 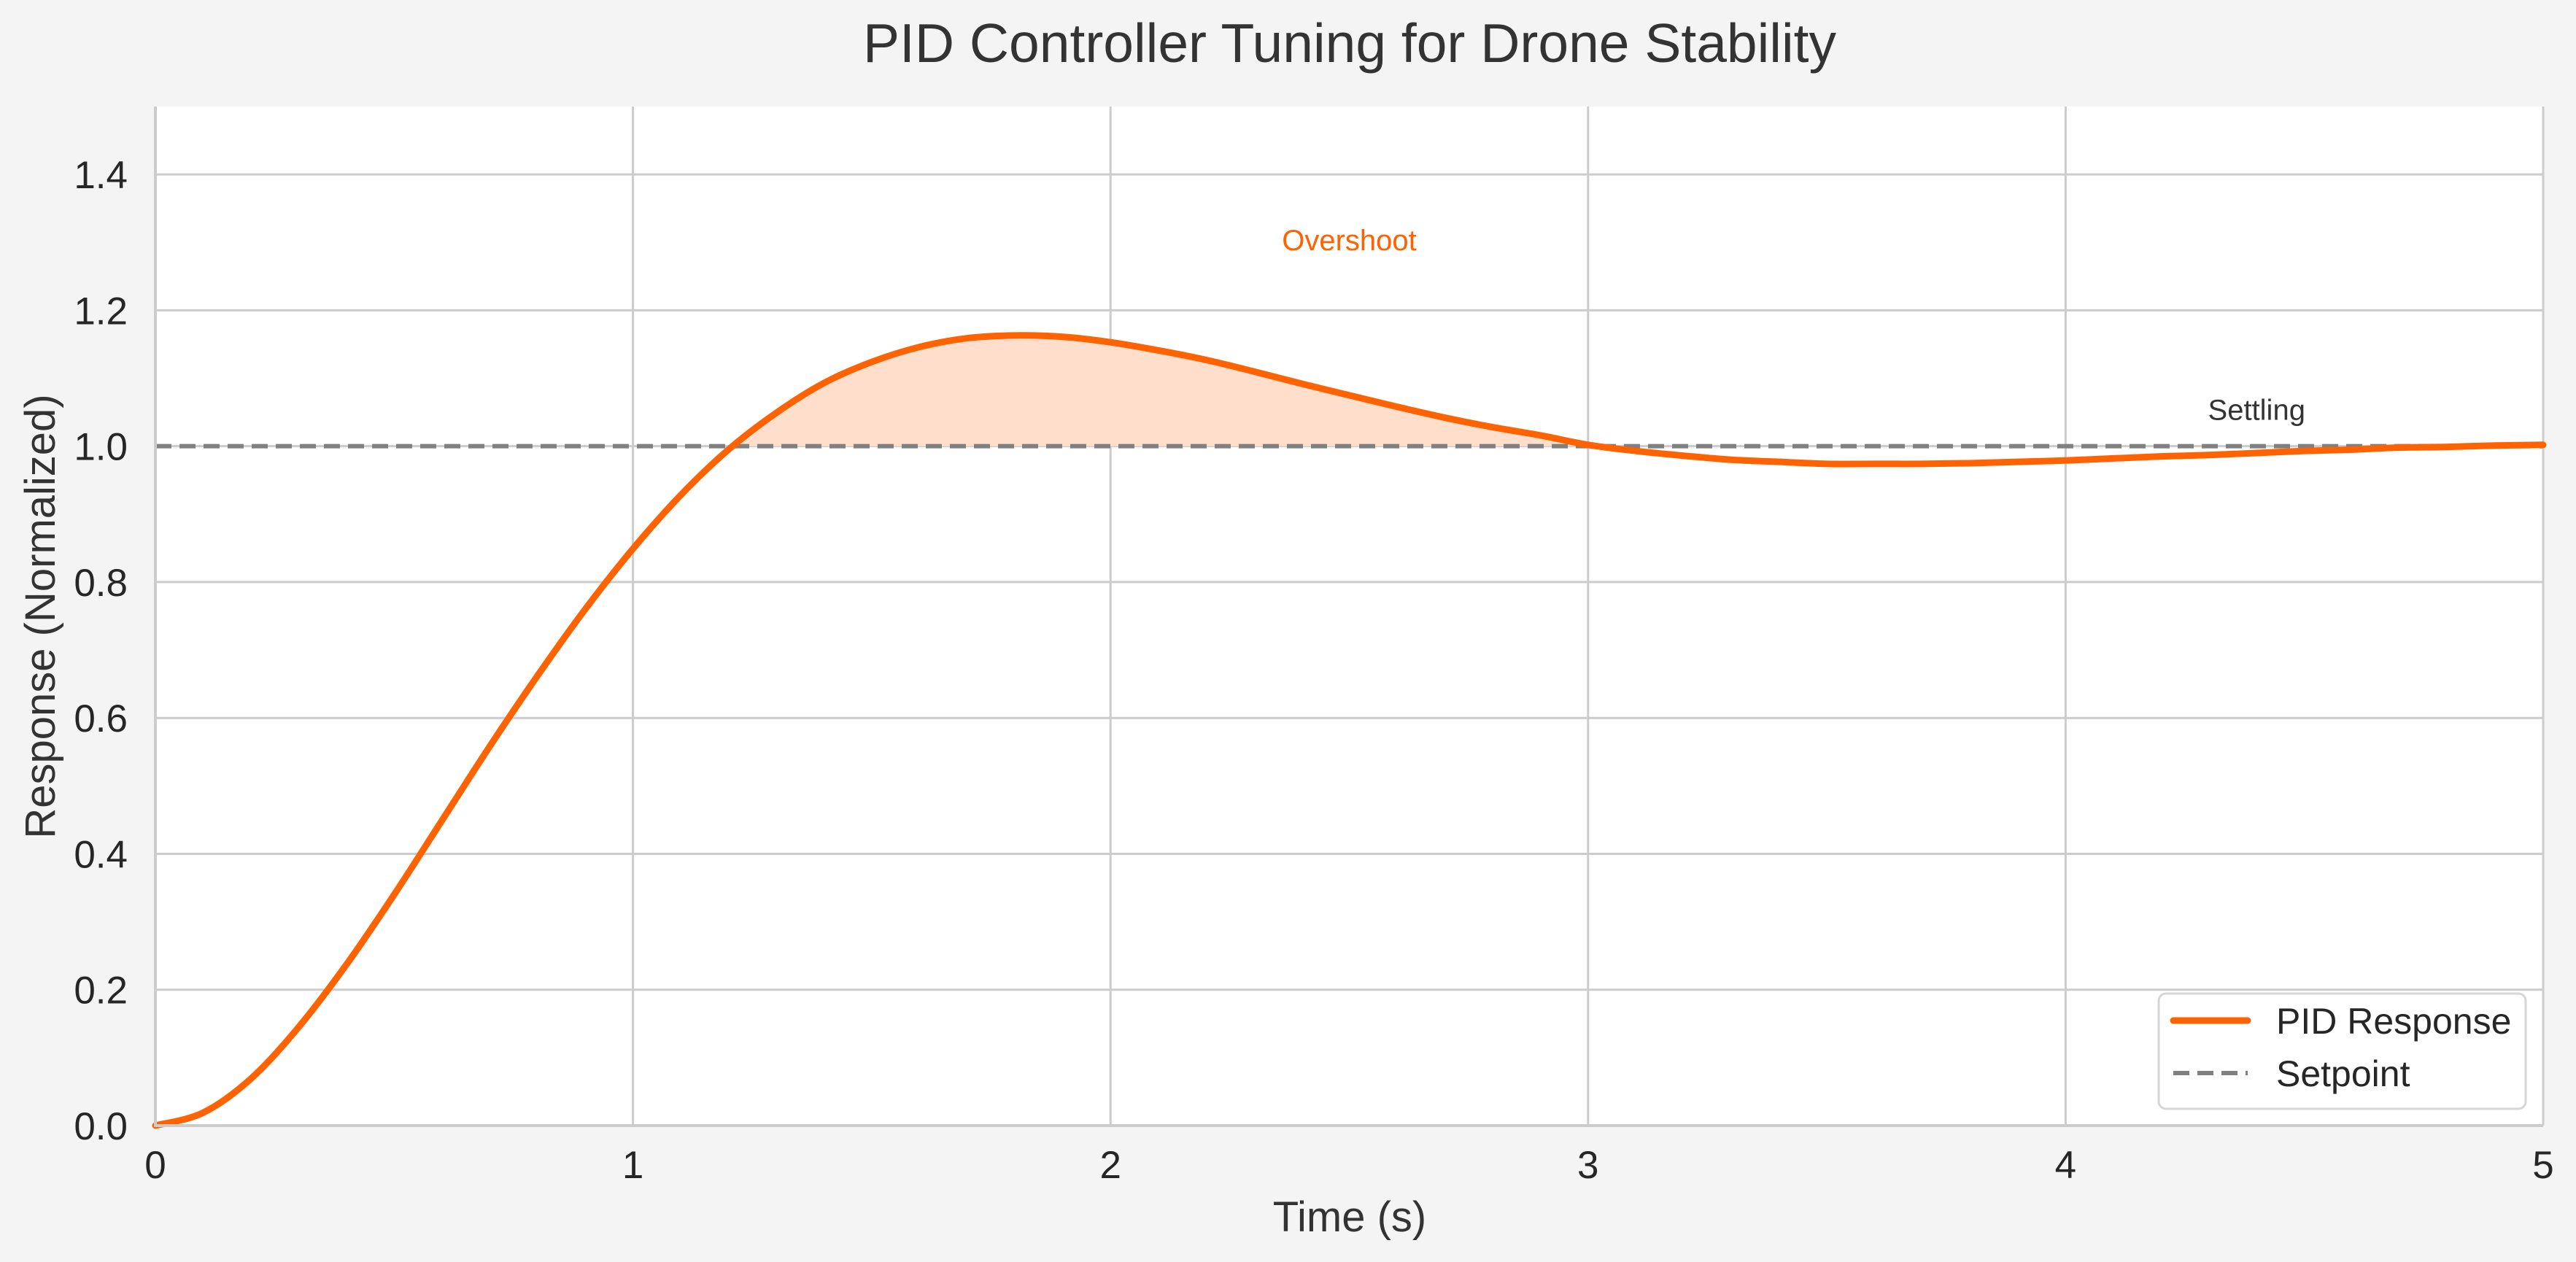 What do you see at coordinates (40, 616) in the screenshot?
I see `y-axis-label: Response (Normalized)` at bounding box center [40, 616].